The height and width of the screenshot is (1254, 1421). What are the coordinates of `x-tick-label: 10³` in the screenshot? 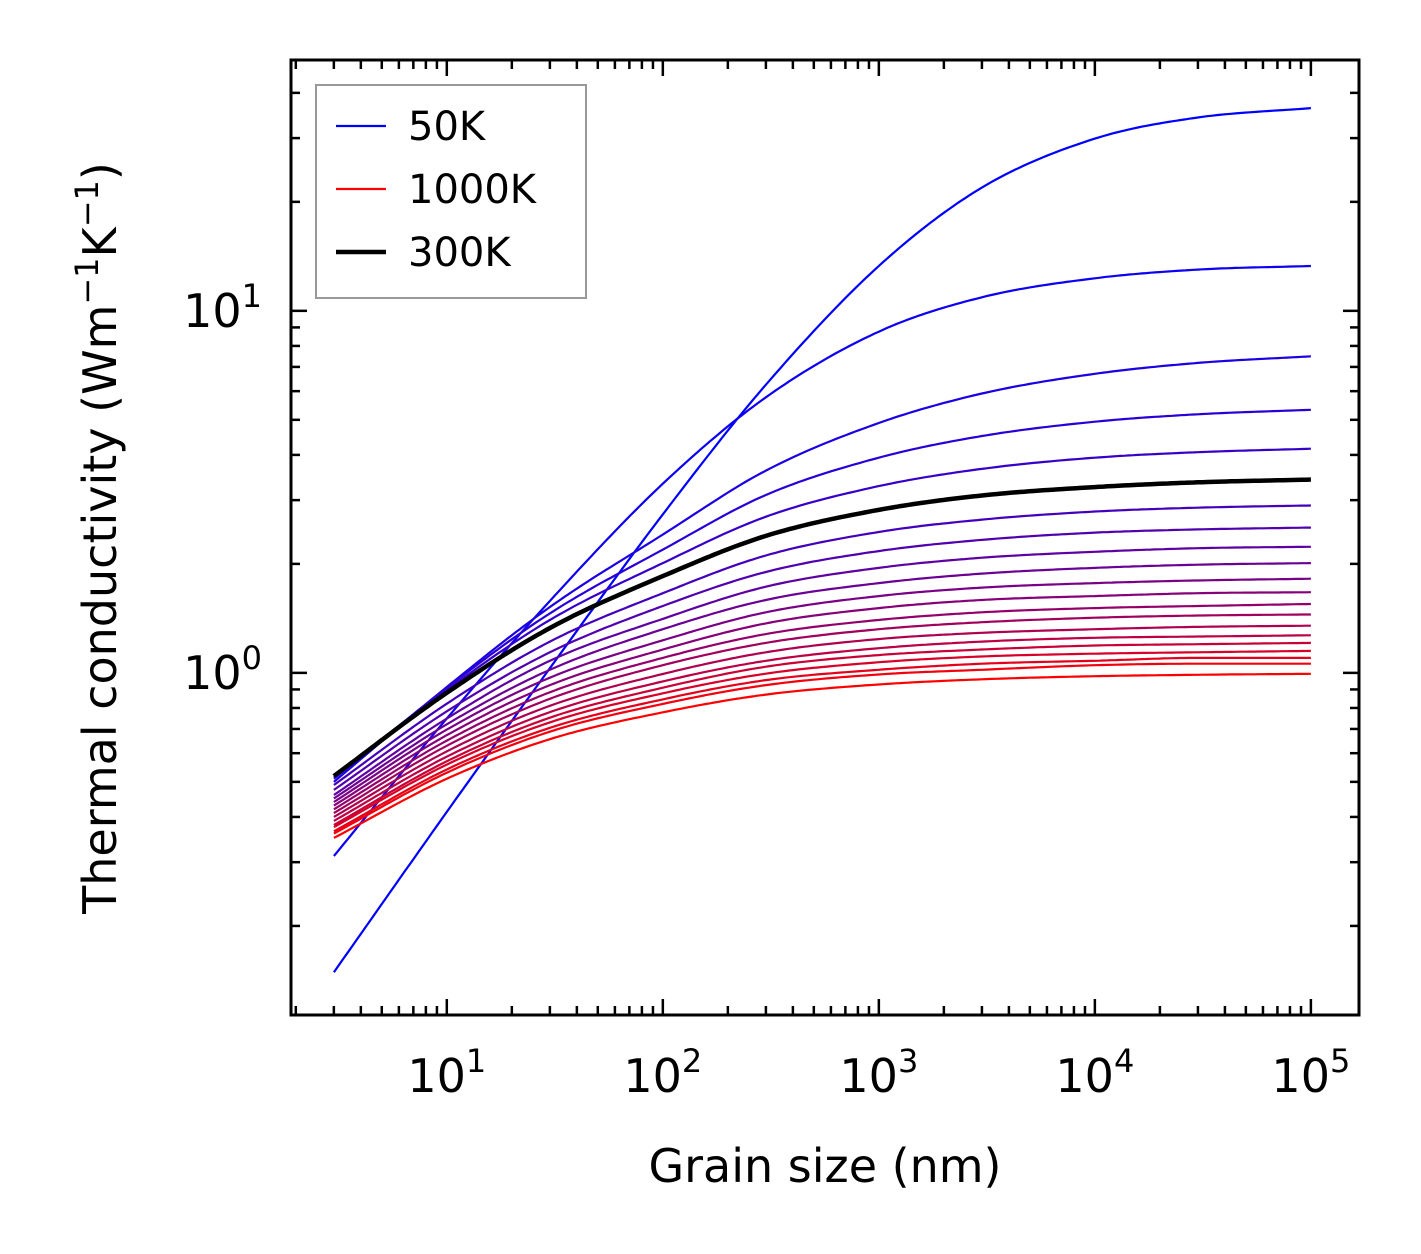 It's located at (878, 1072).